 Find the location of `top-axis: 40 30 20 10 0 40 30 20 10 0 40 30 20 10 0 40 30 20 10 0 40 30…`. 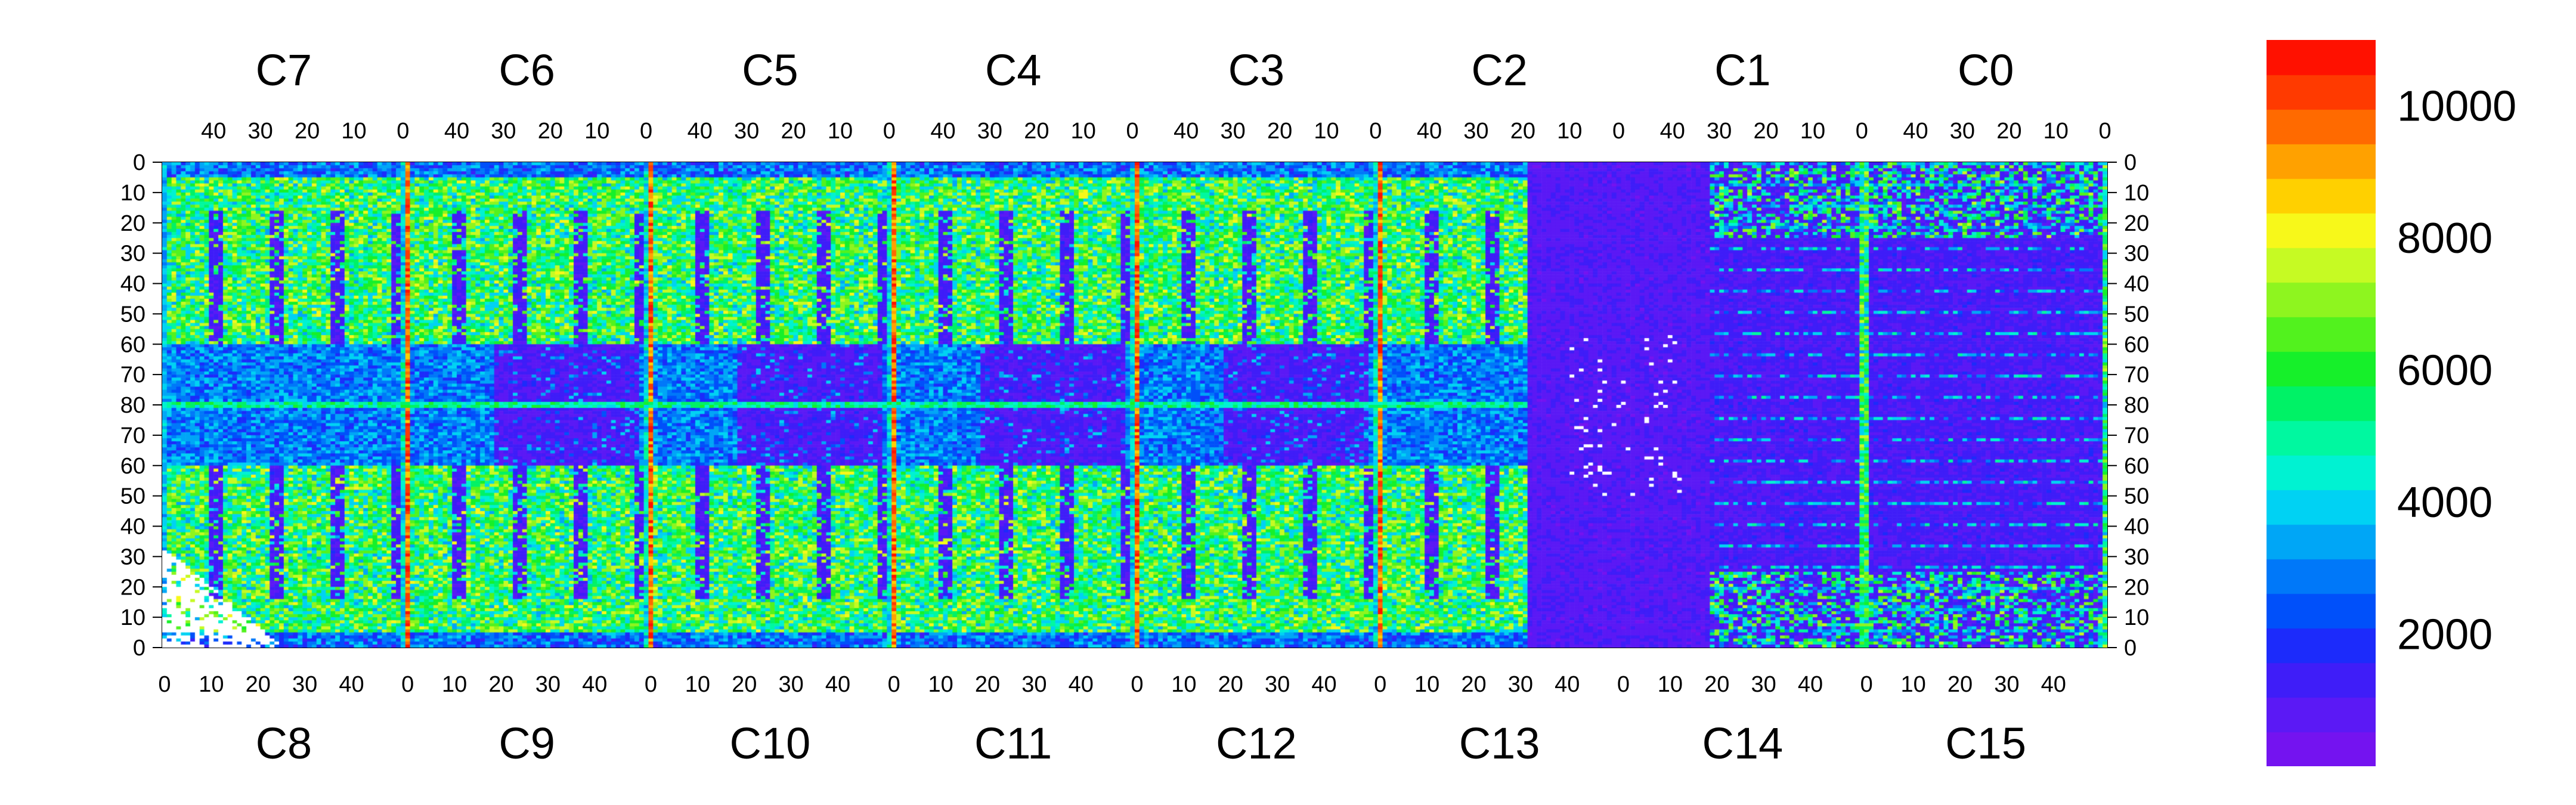

top-axis: 40 30 20 10 0 40 30 20 10 0 40 30 20 10 0 40 30 20 10 0 40 30… is located at coordinates (1139, 145).